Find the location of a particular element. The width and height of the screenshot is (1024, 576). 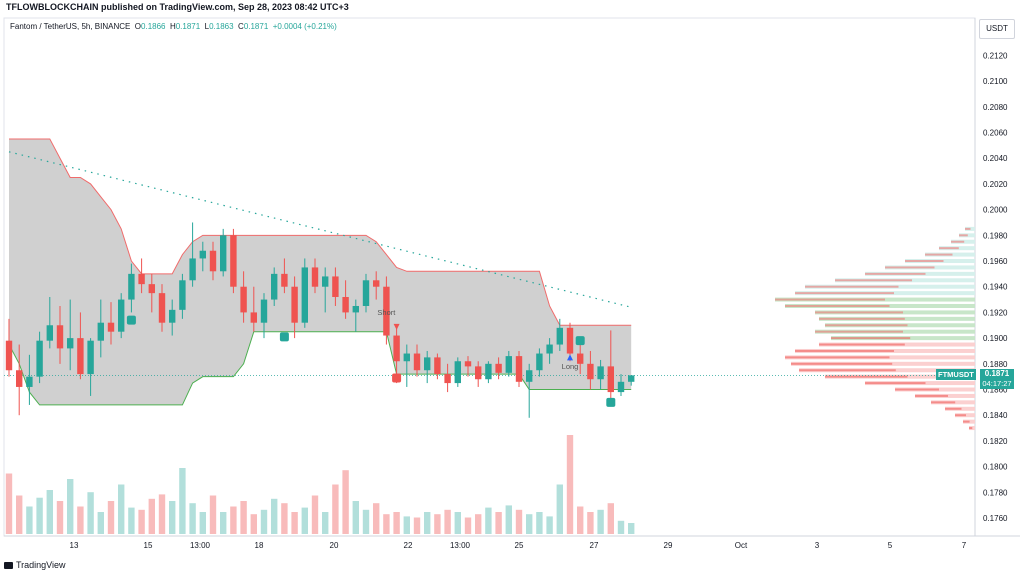

price-tick-label: 0.1860 is located at coordinates (995, 390).